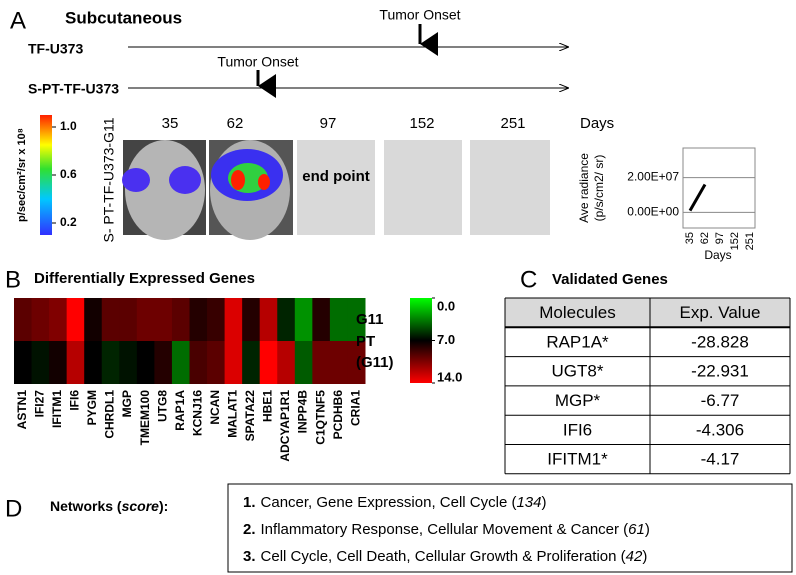 The height and width of the screenshot is (575, 796). What do you see at coordinates (370, 319) in the screenshot?
I see `row-label: G11` at bounding box center [370, 319].